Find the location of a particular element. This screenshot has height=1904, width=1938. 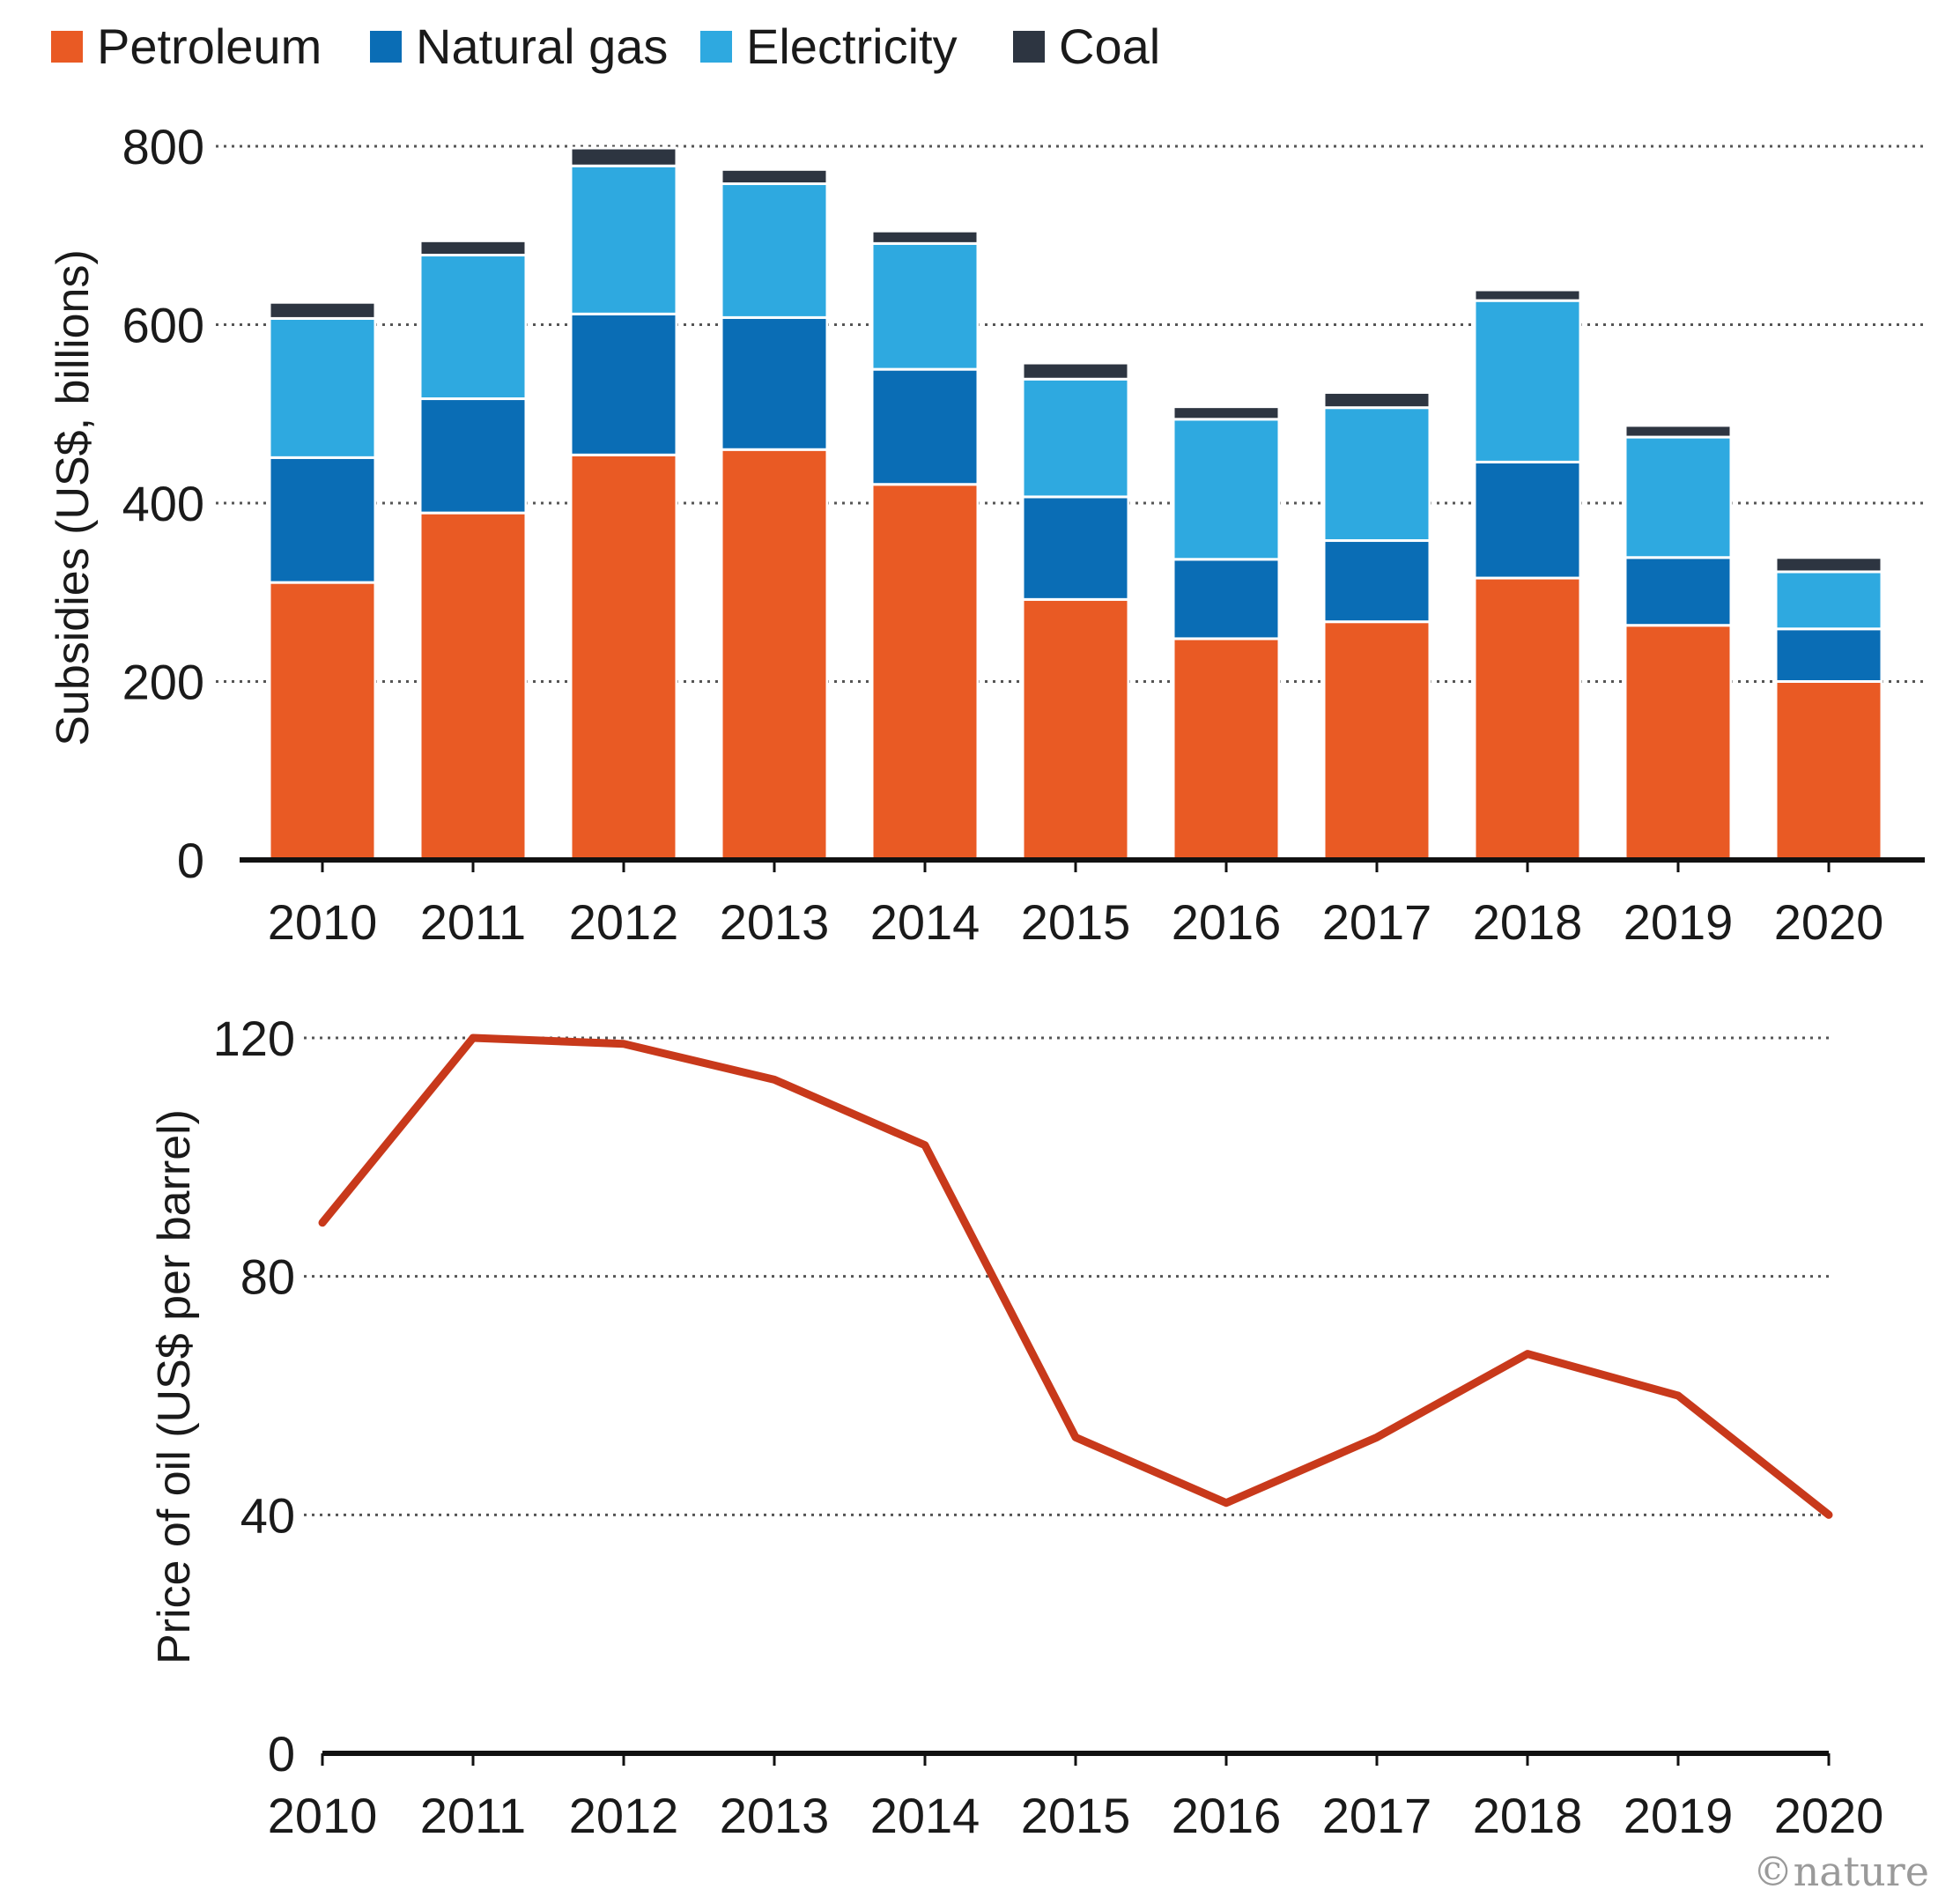

bar-petroleum-2019 is located at coordinates (1678, 743).